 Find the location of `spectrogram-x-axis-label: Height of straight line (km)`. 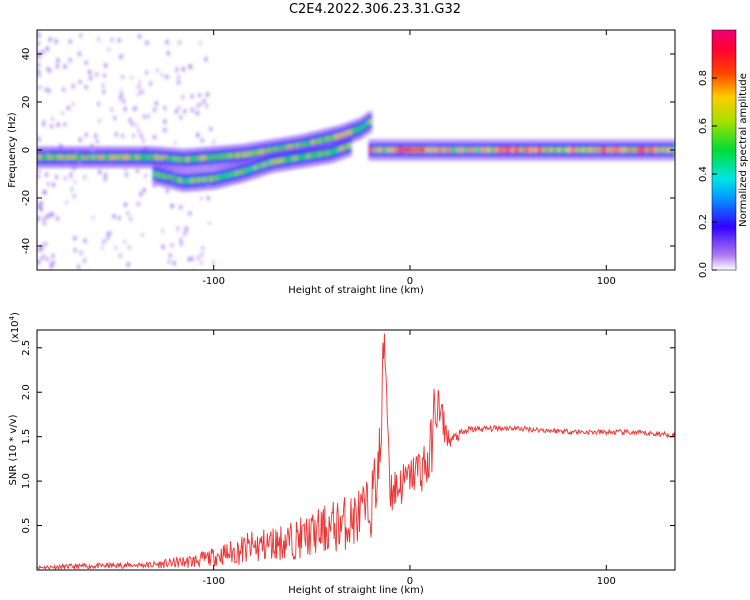

spectrogram-x-axis-label: Height of straight line (km) is located at coordinates (356, 290).